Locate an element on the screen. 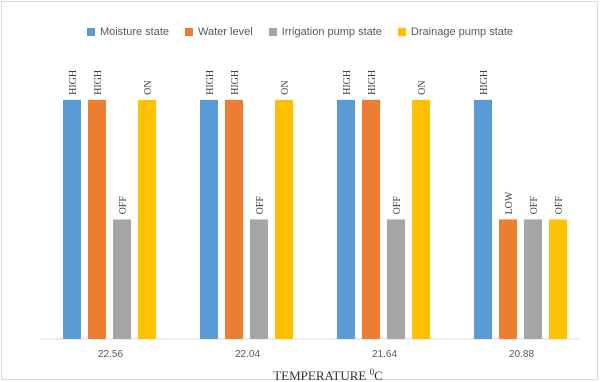 This screenshot has height=382, width=600. data-label-water-level-3: LOW is located at coordinates (509, 202).